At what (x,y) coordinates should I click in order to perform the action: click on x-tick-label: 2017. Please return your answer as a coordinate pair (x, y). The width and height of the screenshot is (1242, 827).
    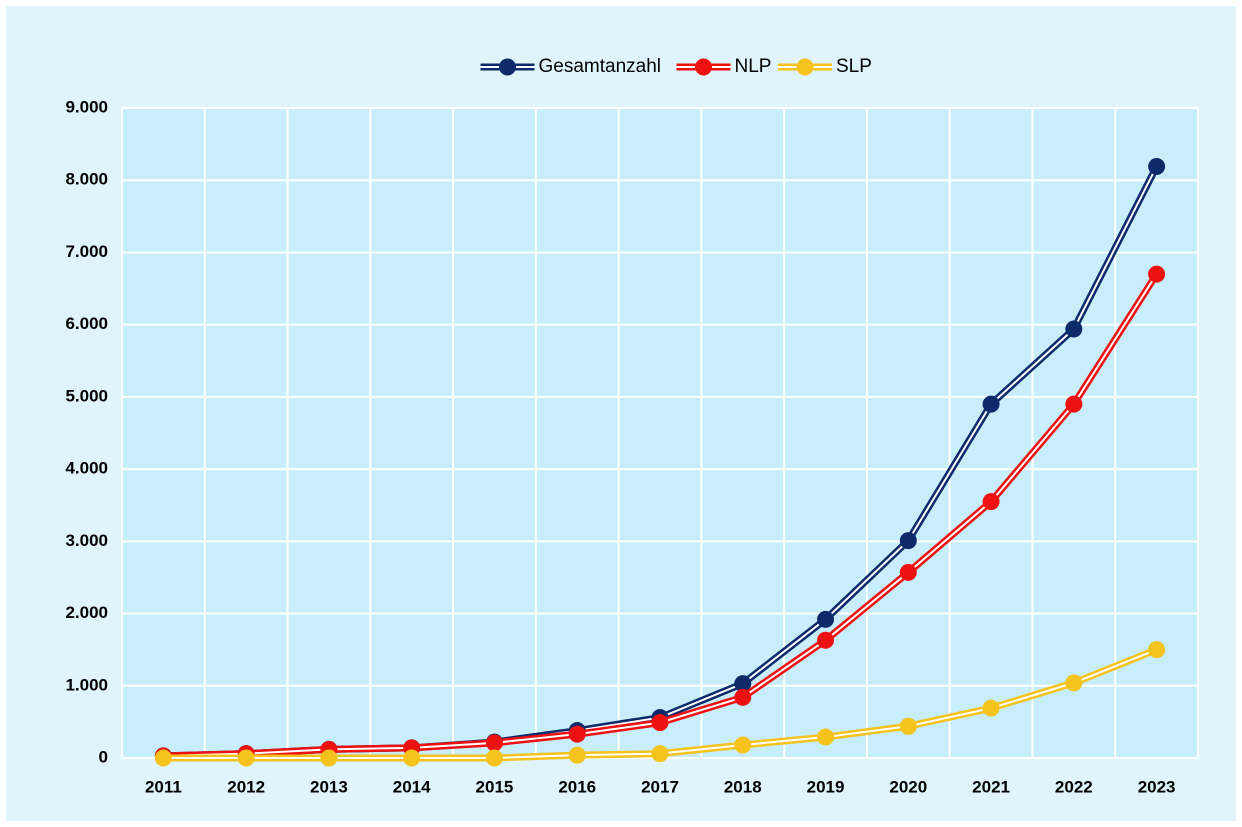
    Looking at the image, I should click on (660, 786).